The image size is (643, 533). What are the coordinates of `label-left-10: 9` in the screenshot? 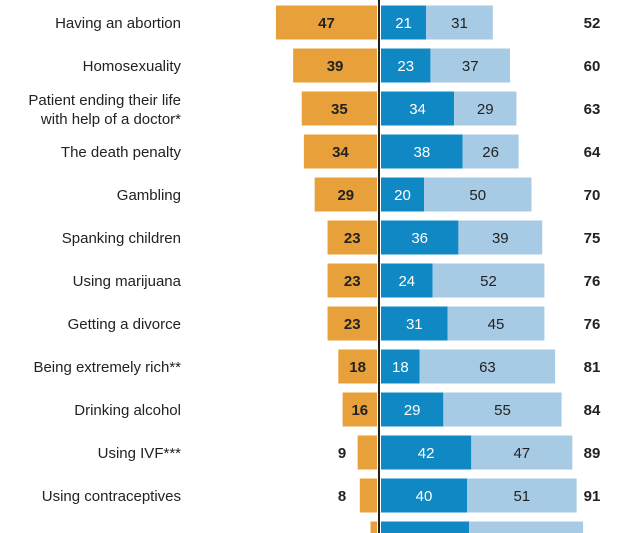 It's located at (342, 453).